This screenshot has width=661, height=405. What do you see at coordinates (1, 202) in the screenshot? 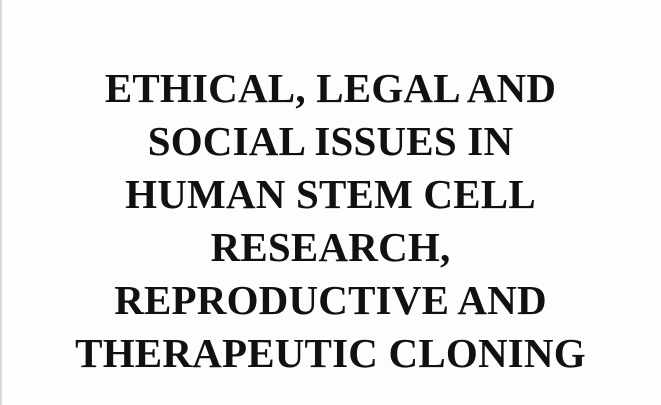
I see `page-edge` at bounding box center [1, 202].